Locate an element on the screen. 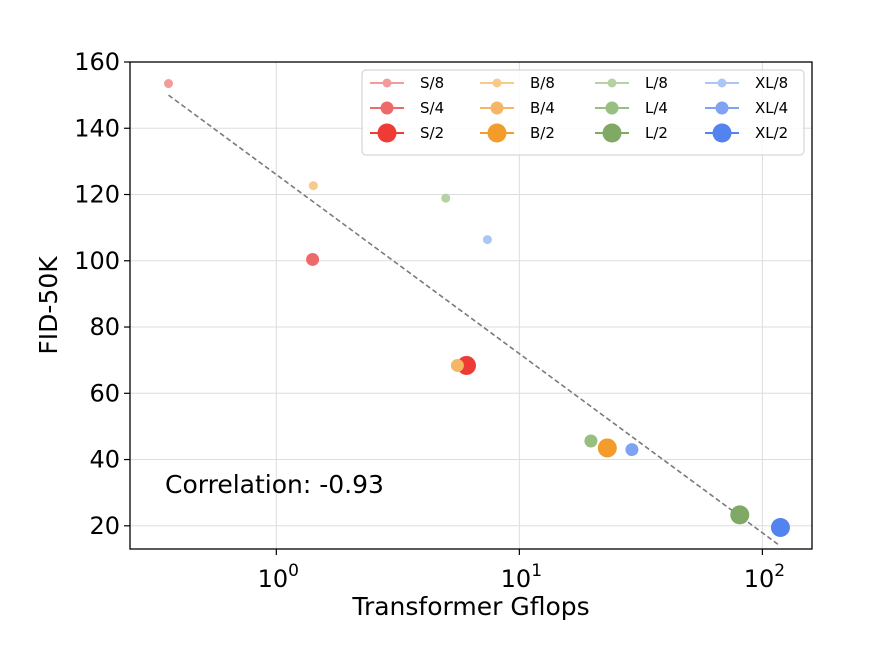 The width and height of the screenshot is (871, 646). legend-label-l-4: L/4 is located at coordinates (656, 108).